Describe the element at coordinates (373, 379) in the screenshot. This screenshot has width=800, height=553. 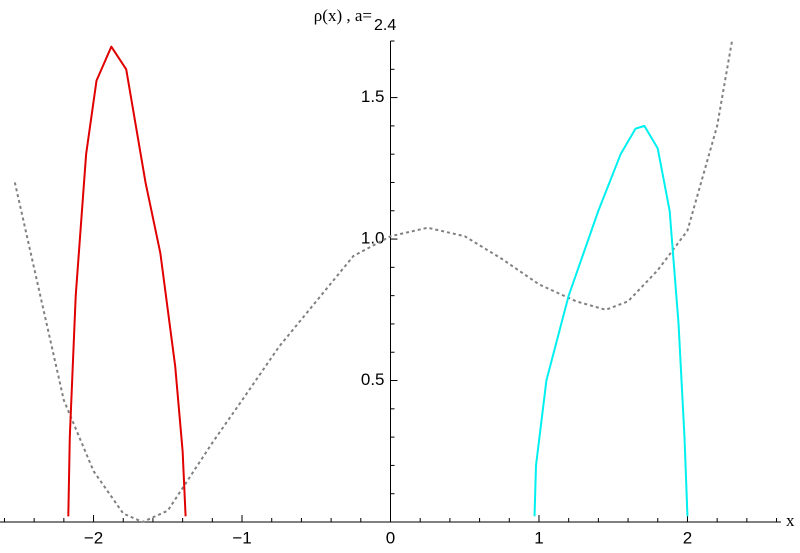
I see `y-tick-label: 0.5` at that location.